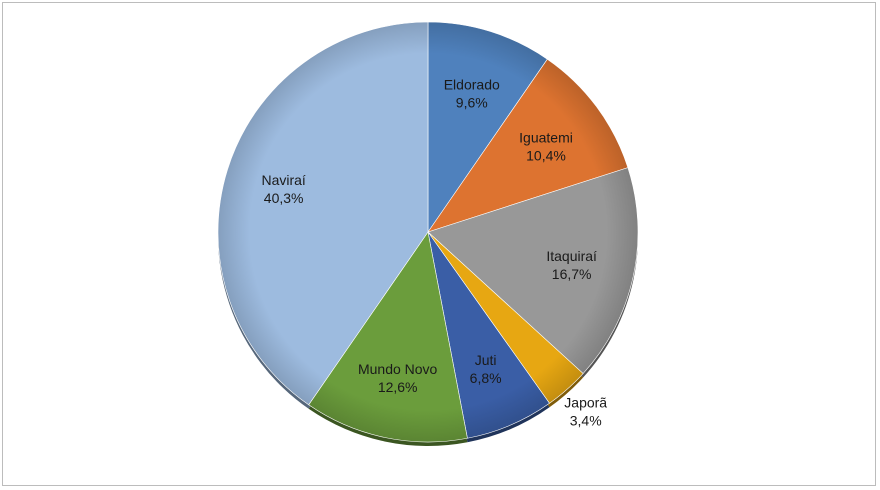 The width and height of the screenshot is (880, 490). Describe the element at coordinates (398, 387) in the screenshot. I see `label-value-mundo-novo: 12,6%` at that location.